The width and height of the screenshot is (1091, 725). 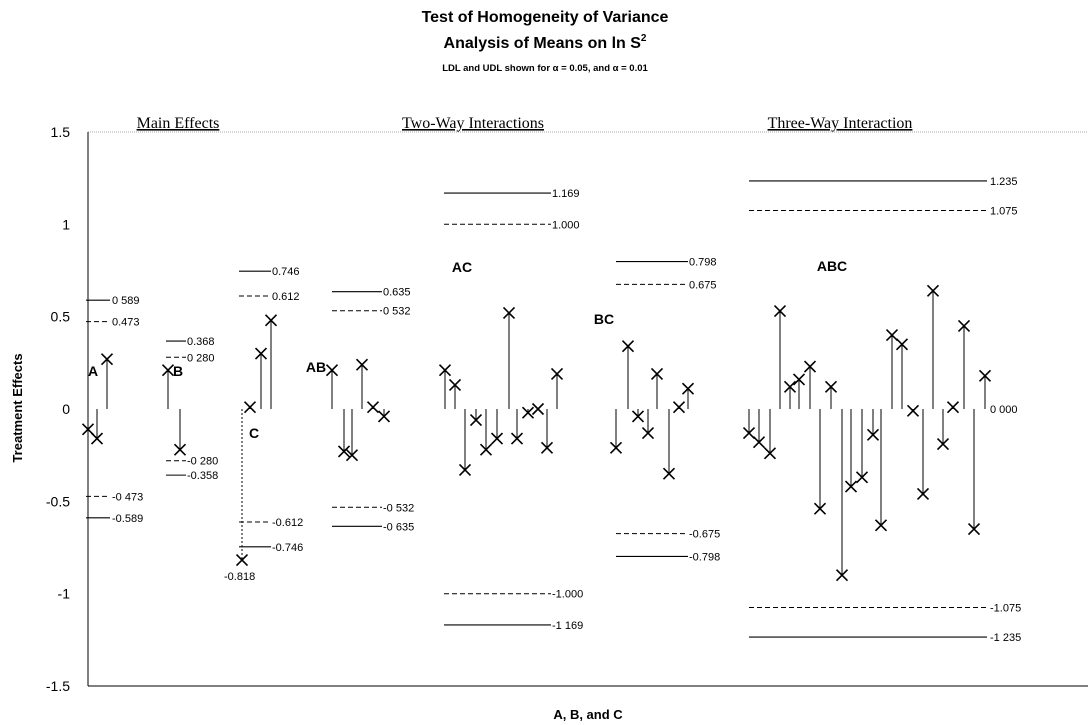 What do you see at coordinates (566, 225) in the screenshot?
I see `decision-limit-label: 1.000` at bounding box center [566, 225].